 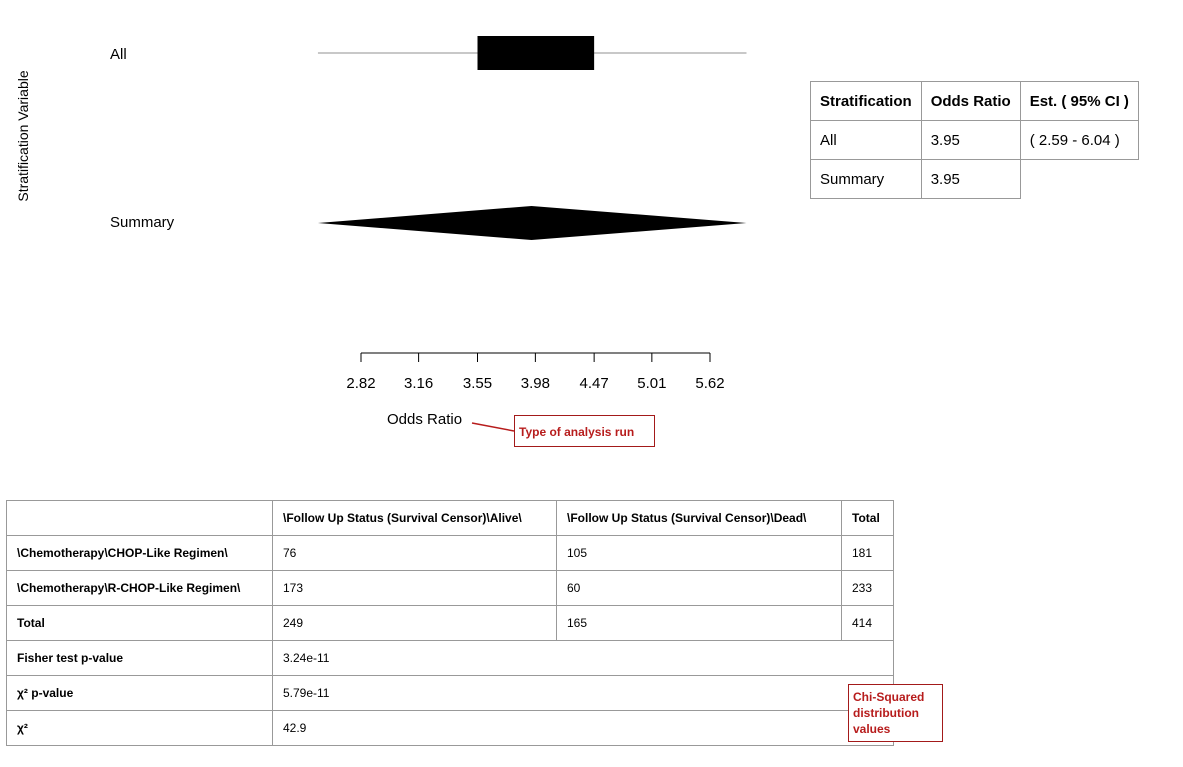 I want to click on stat-row: χ² 42.9, so click(x=450, y=728).